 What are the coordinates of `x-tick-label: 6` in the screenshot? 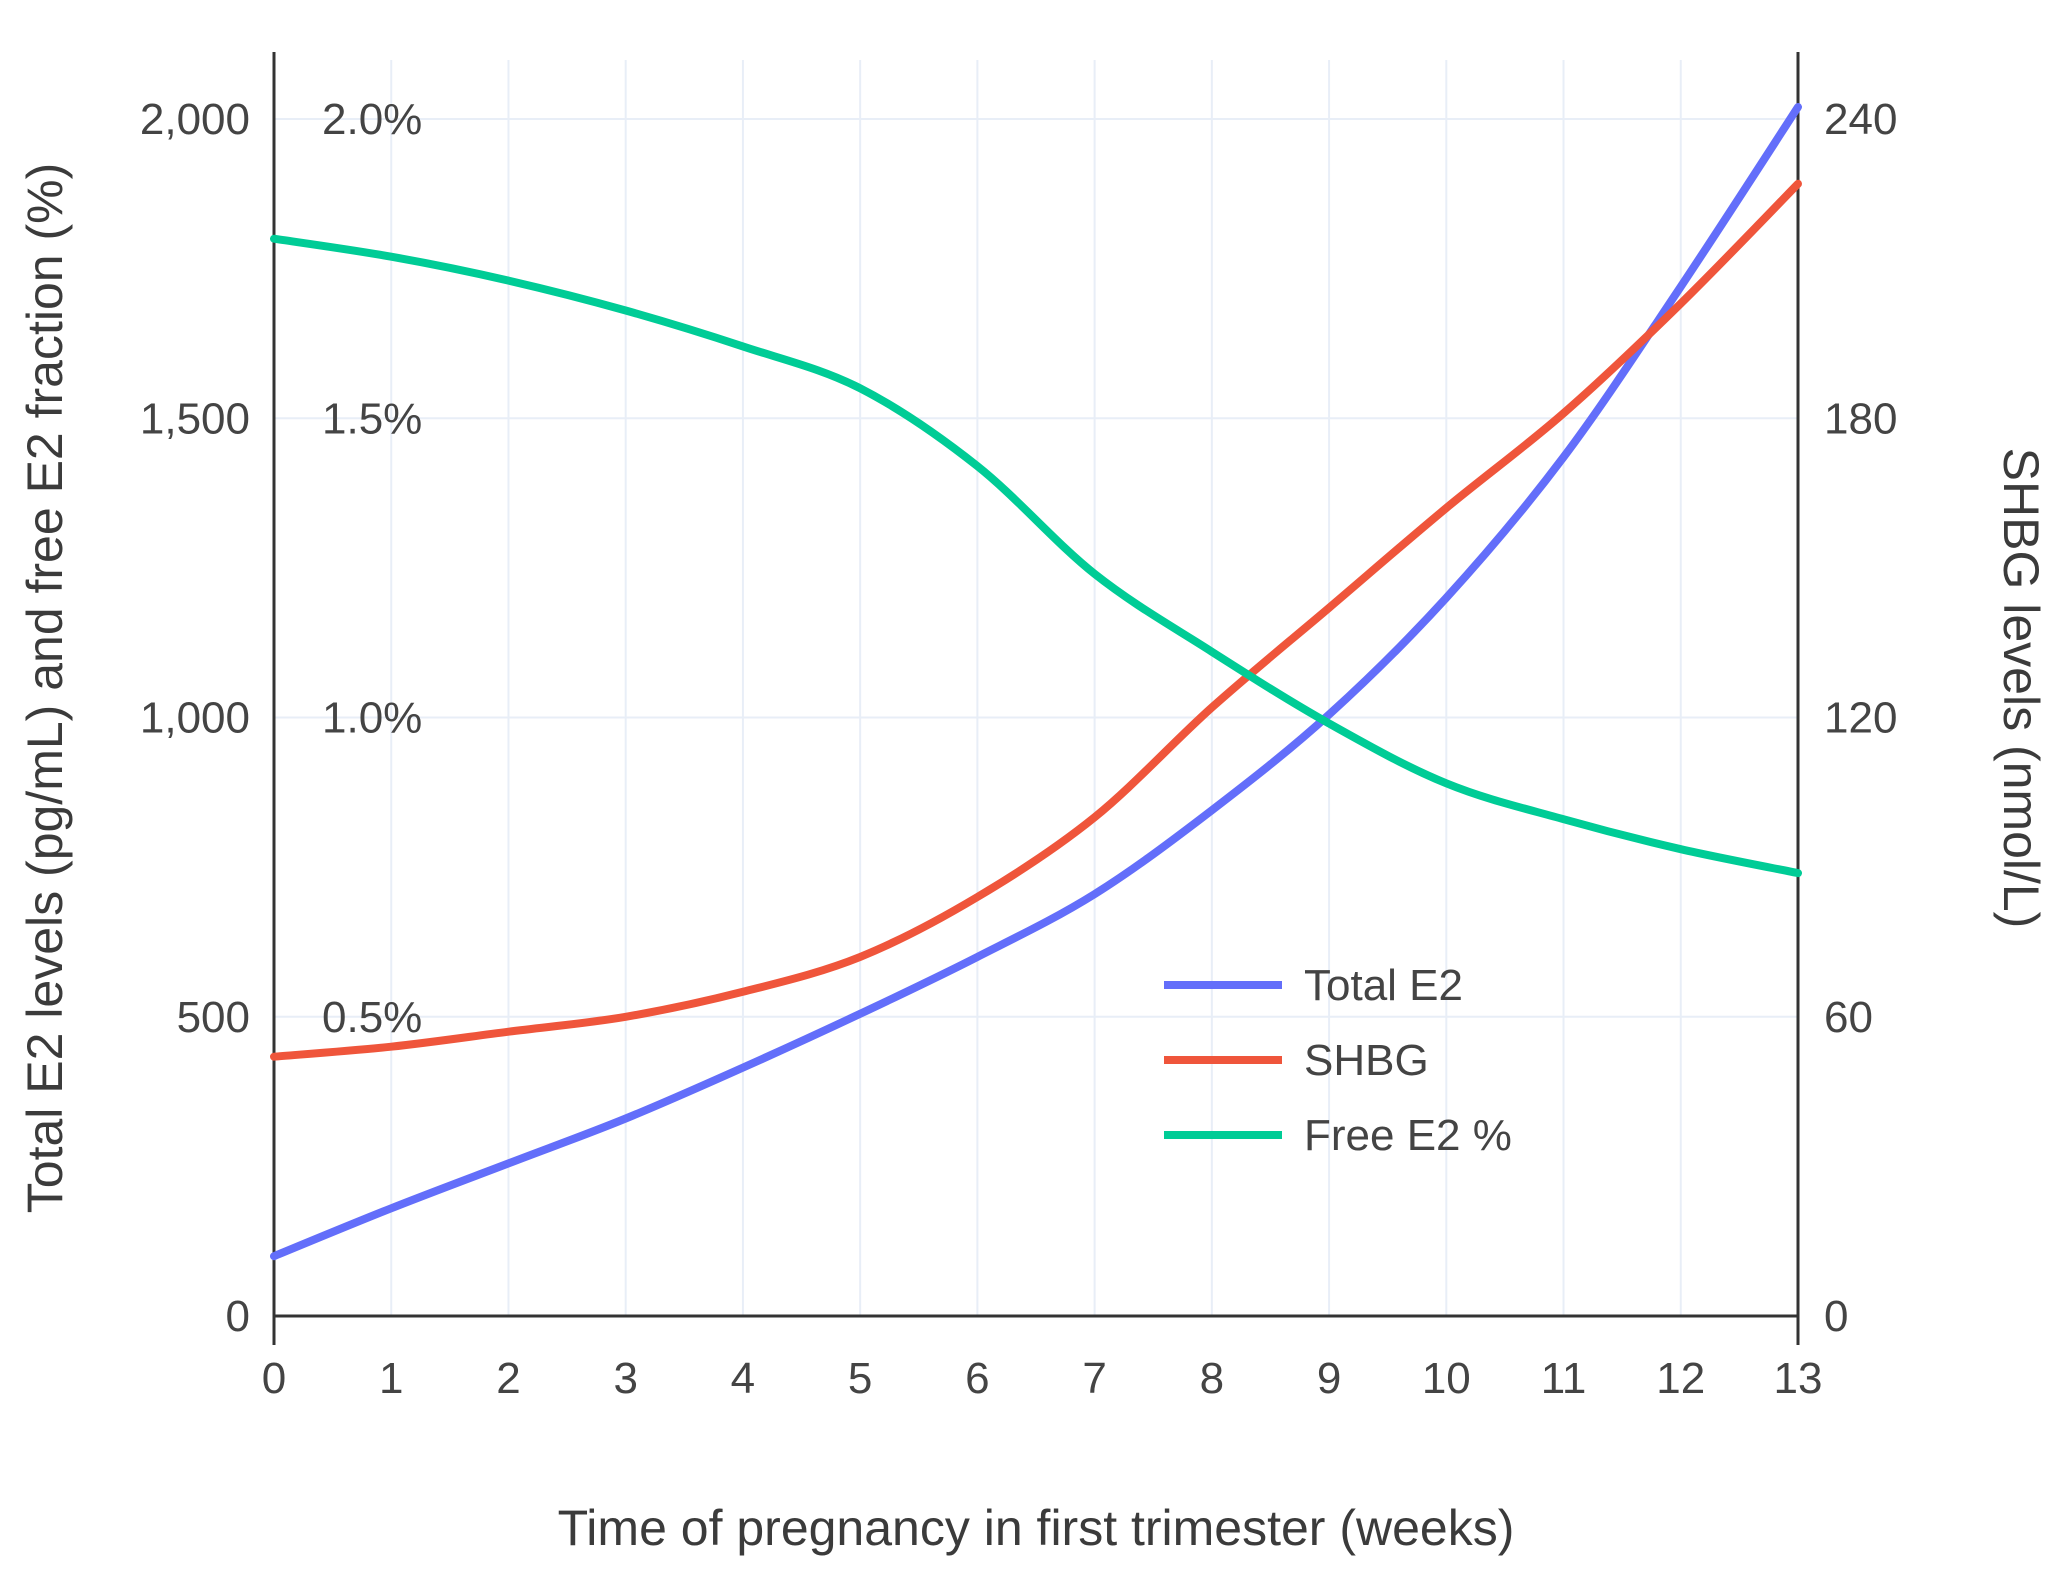 It's located at (977, 1378).